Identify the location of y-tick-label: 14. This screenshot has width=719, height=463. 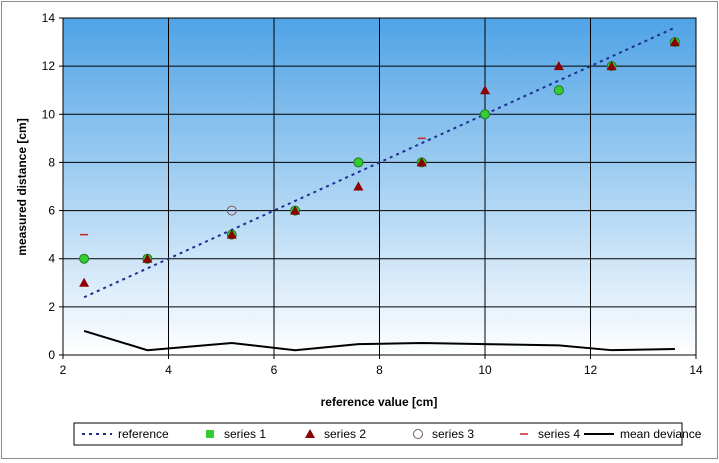
(49, 18).